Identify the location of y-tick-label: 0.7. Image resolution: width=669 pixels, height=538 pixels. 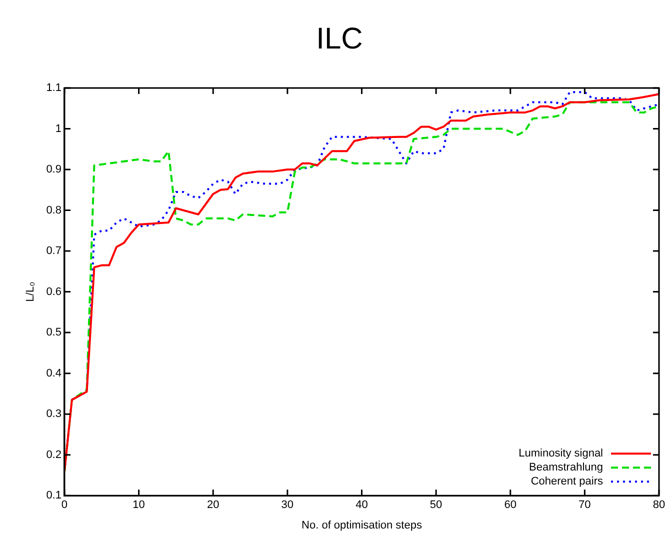
(54, 251).